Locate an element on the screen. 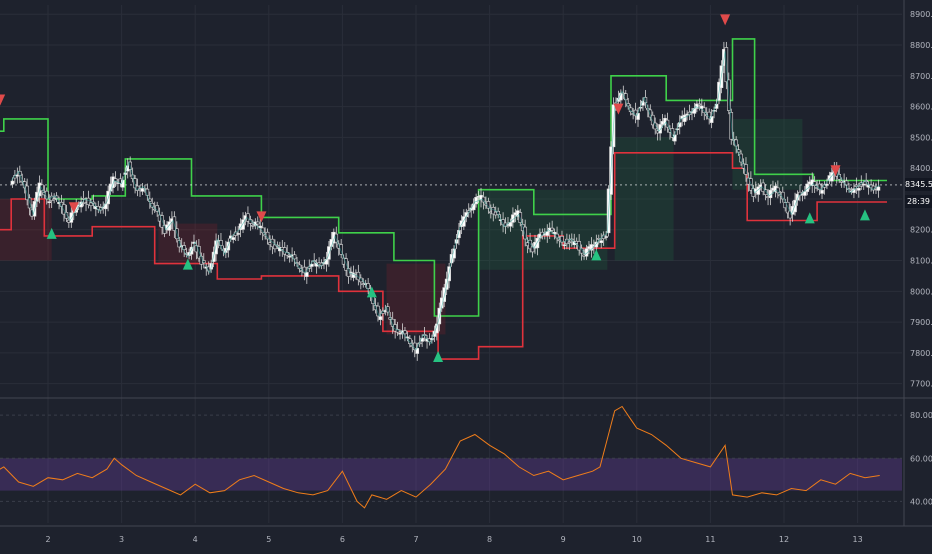  price-axis-label: 7700.0 is located at coordinates (921, 384).